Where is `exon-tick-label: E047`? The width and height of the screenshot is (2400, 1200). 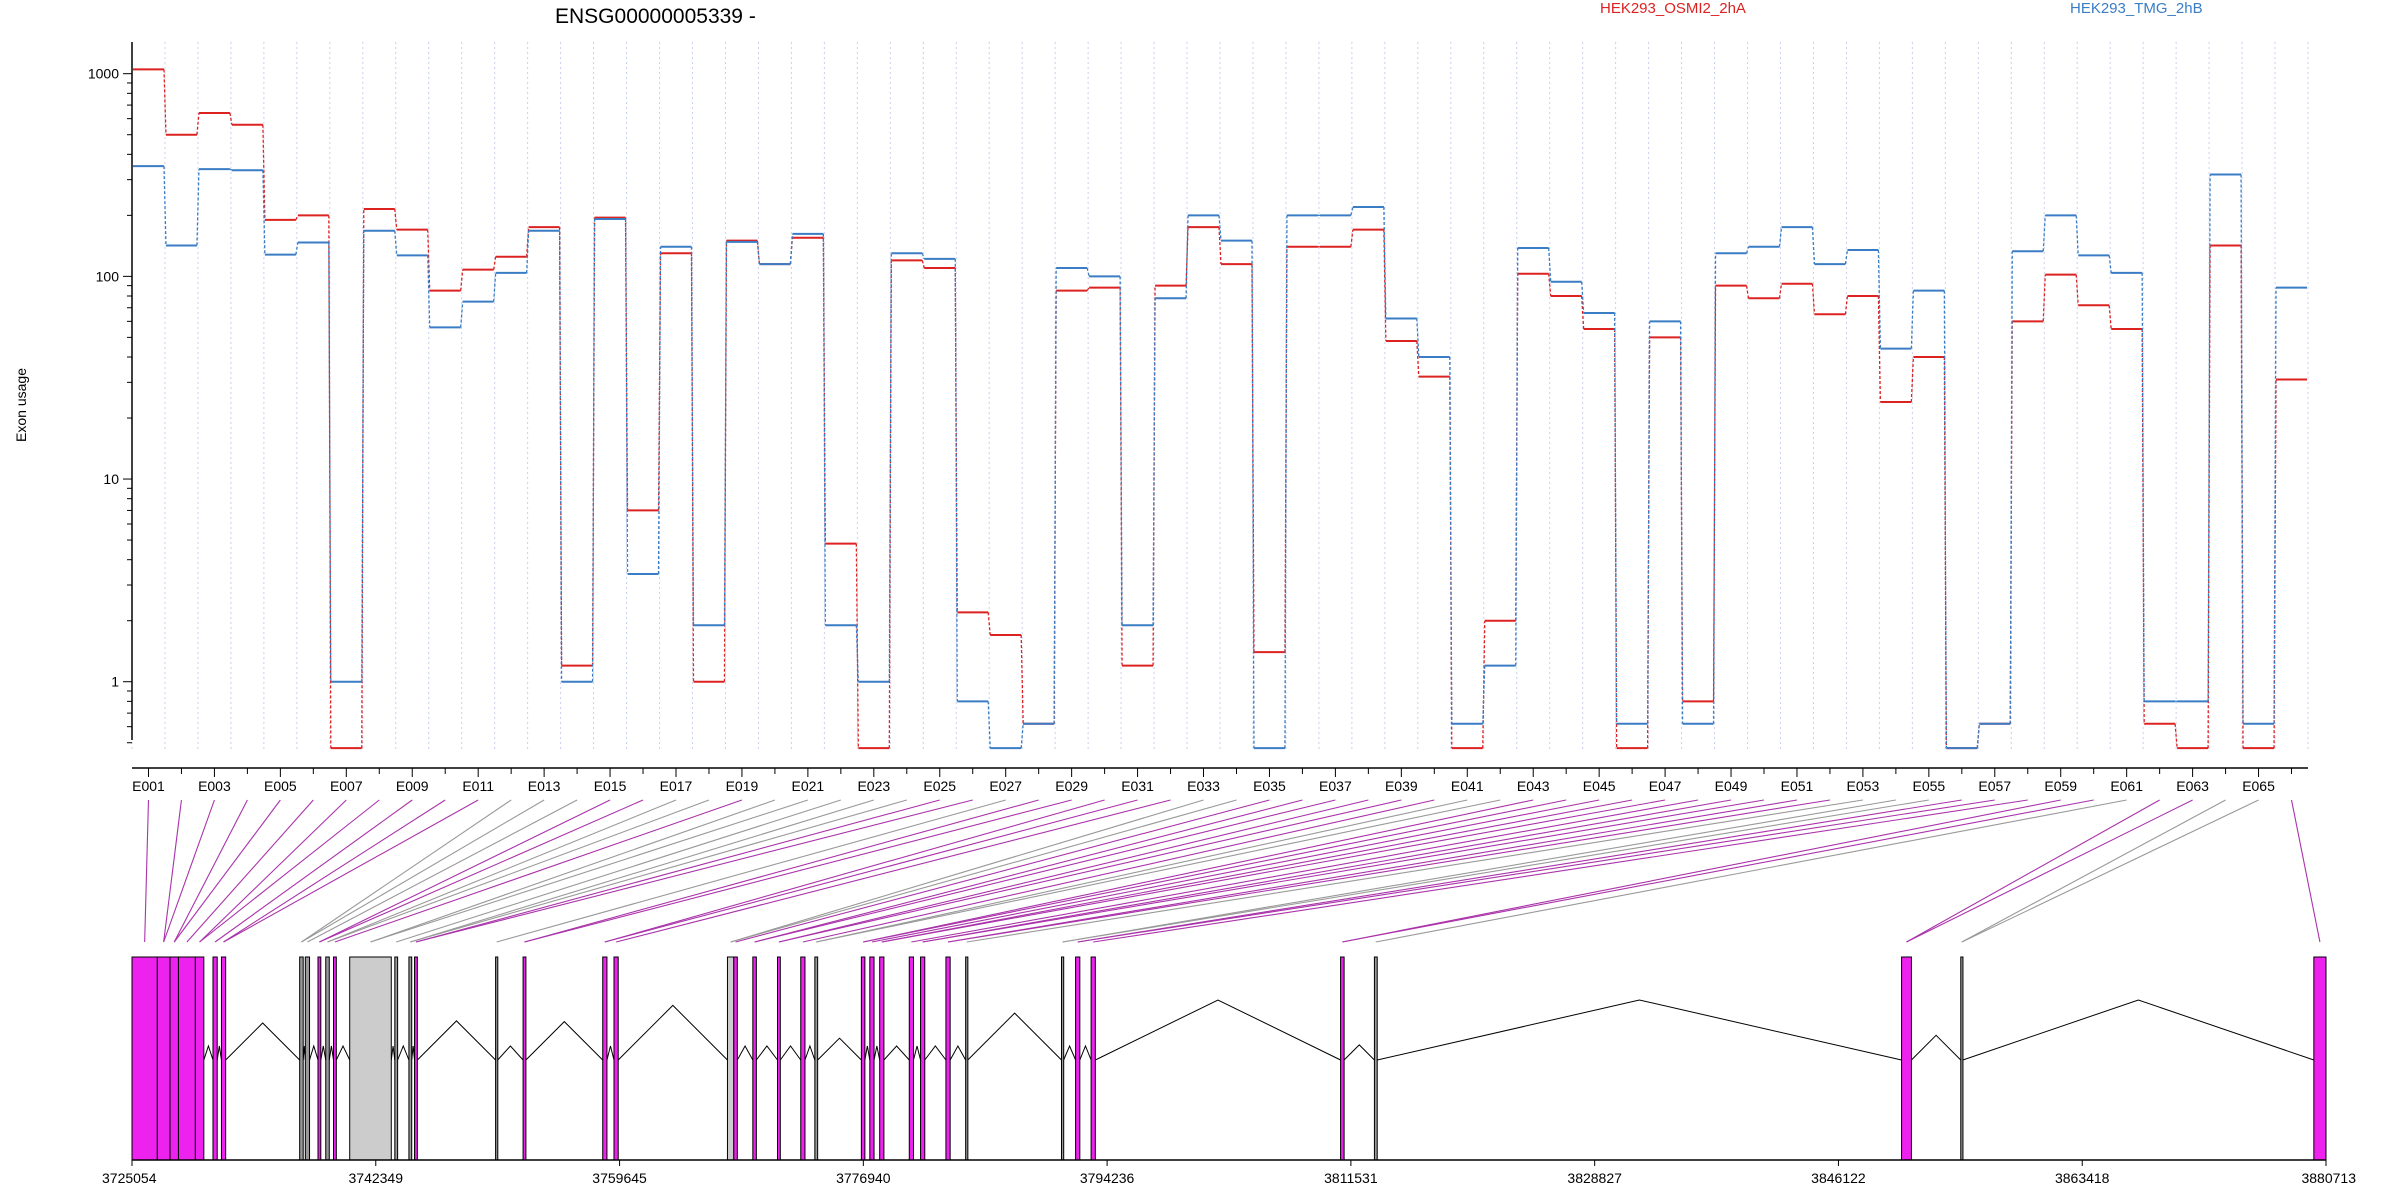
exon-tick-label: E047 is located at coordinates (1665, 786).